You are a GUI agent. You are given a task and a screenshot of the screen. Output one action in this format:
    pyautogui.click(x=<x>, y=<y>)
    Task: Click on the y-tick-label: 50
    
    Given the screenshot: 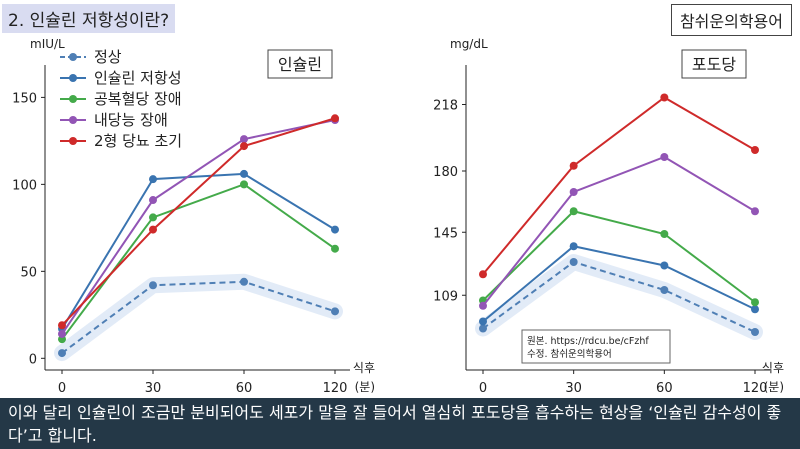 What is the action you would take?
    pyautogui.click(x=28, y=272)
    